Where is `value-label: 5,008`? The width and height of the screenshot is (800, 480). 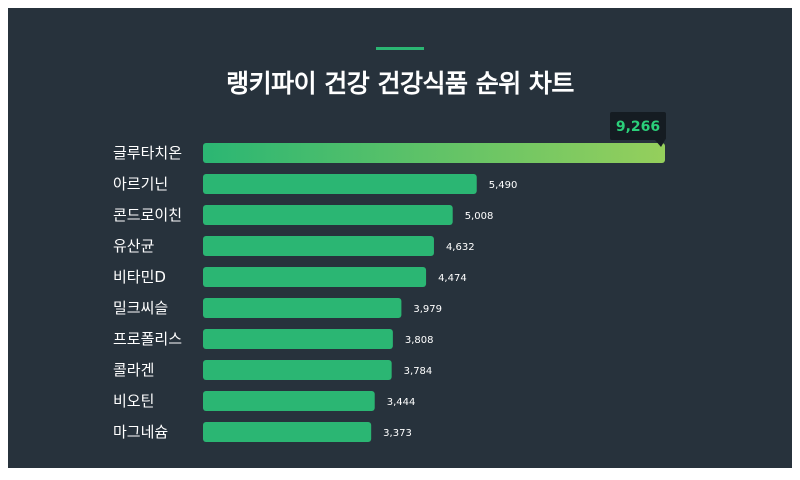 value-label: 5,008 is located at coordinates (479, 216).